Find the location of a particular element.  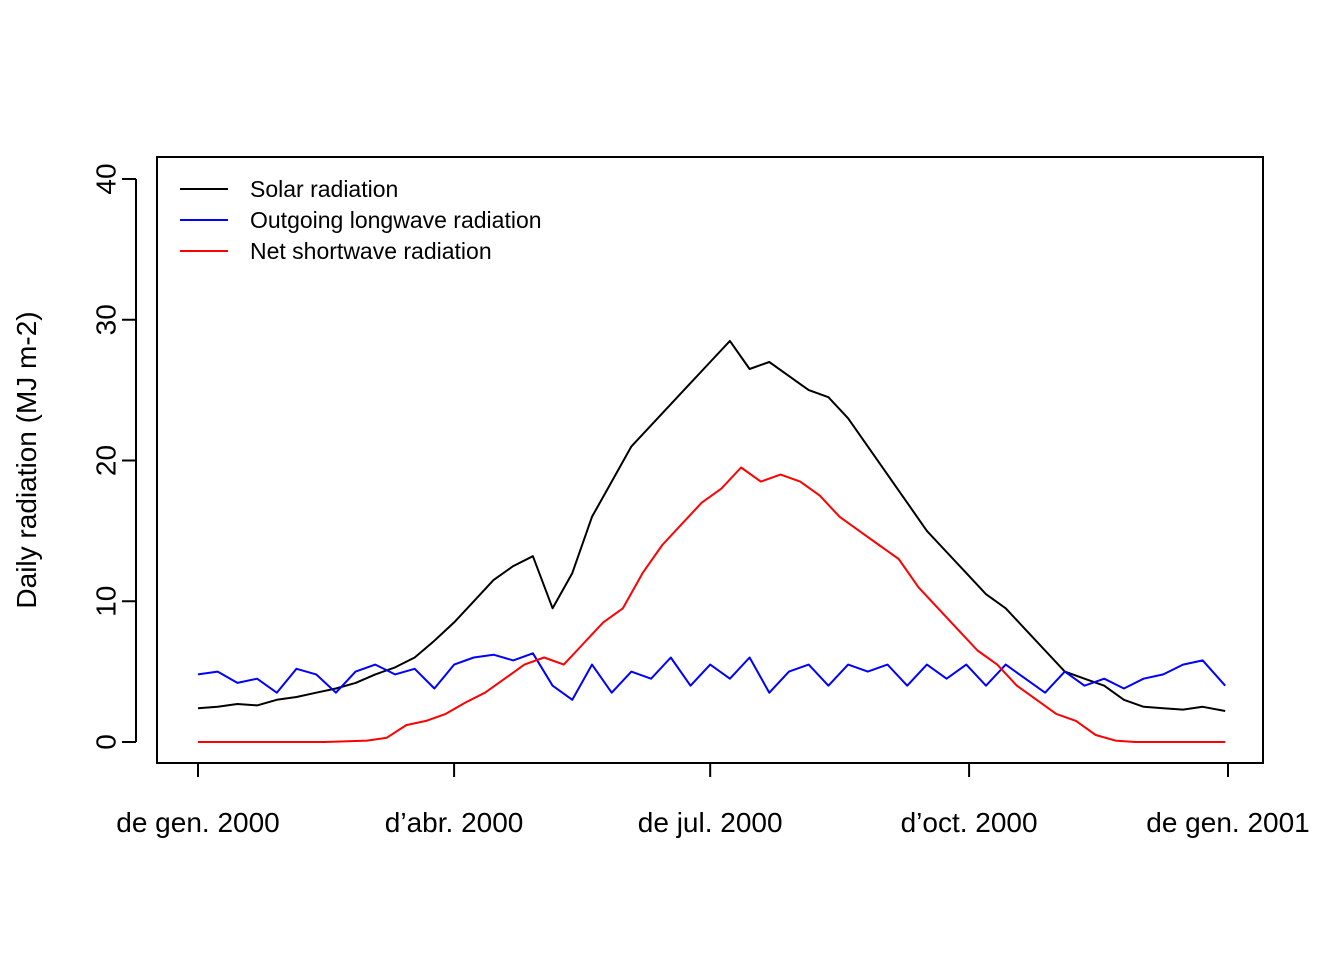

legend-label: Solar radiation is located at coordinates (324, 189).